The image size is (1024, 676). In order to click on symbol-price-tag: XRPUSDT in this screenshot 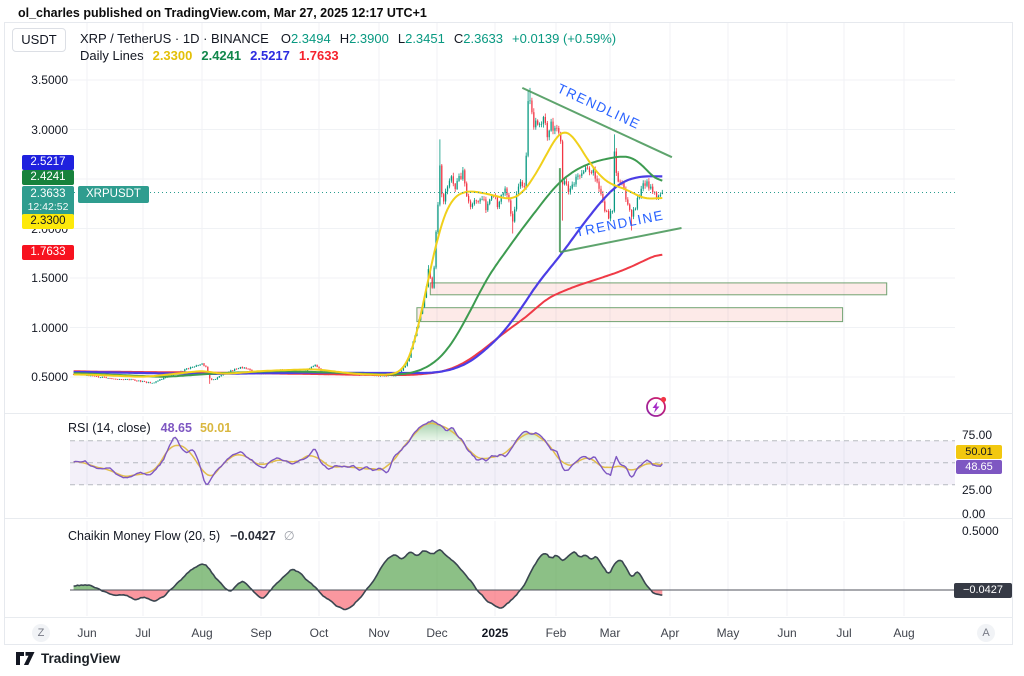, I will do `click(113, 194)`.